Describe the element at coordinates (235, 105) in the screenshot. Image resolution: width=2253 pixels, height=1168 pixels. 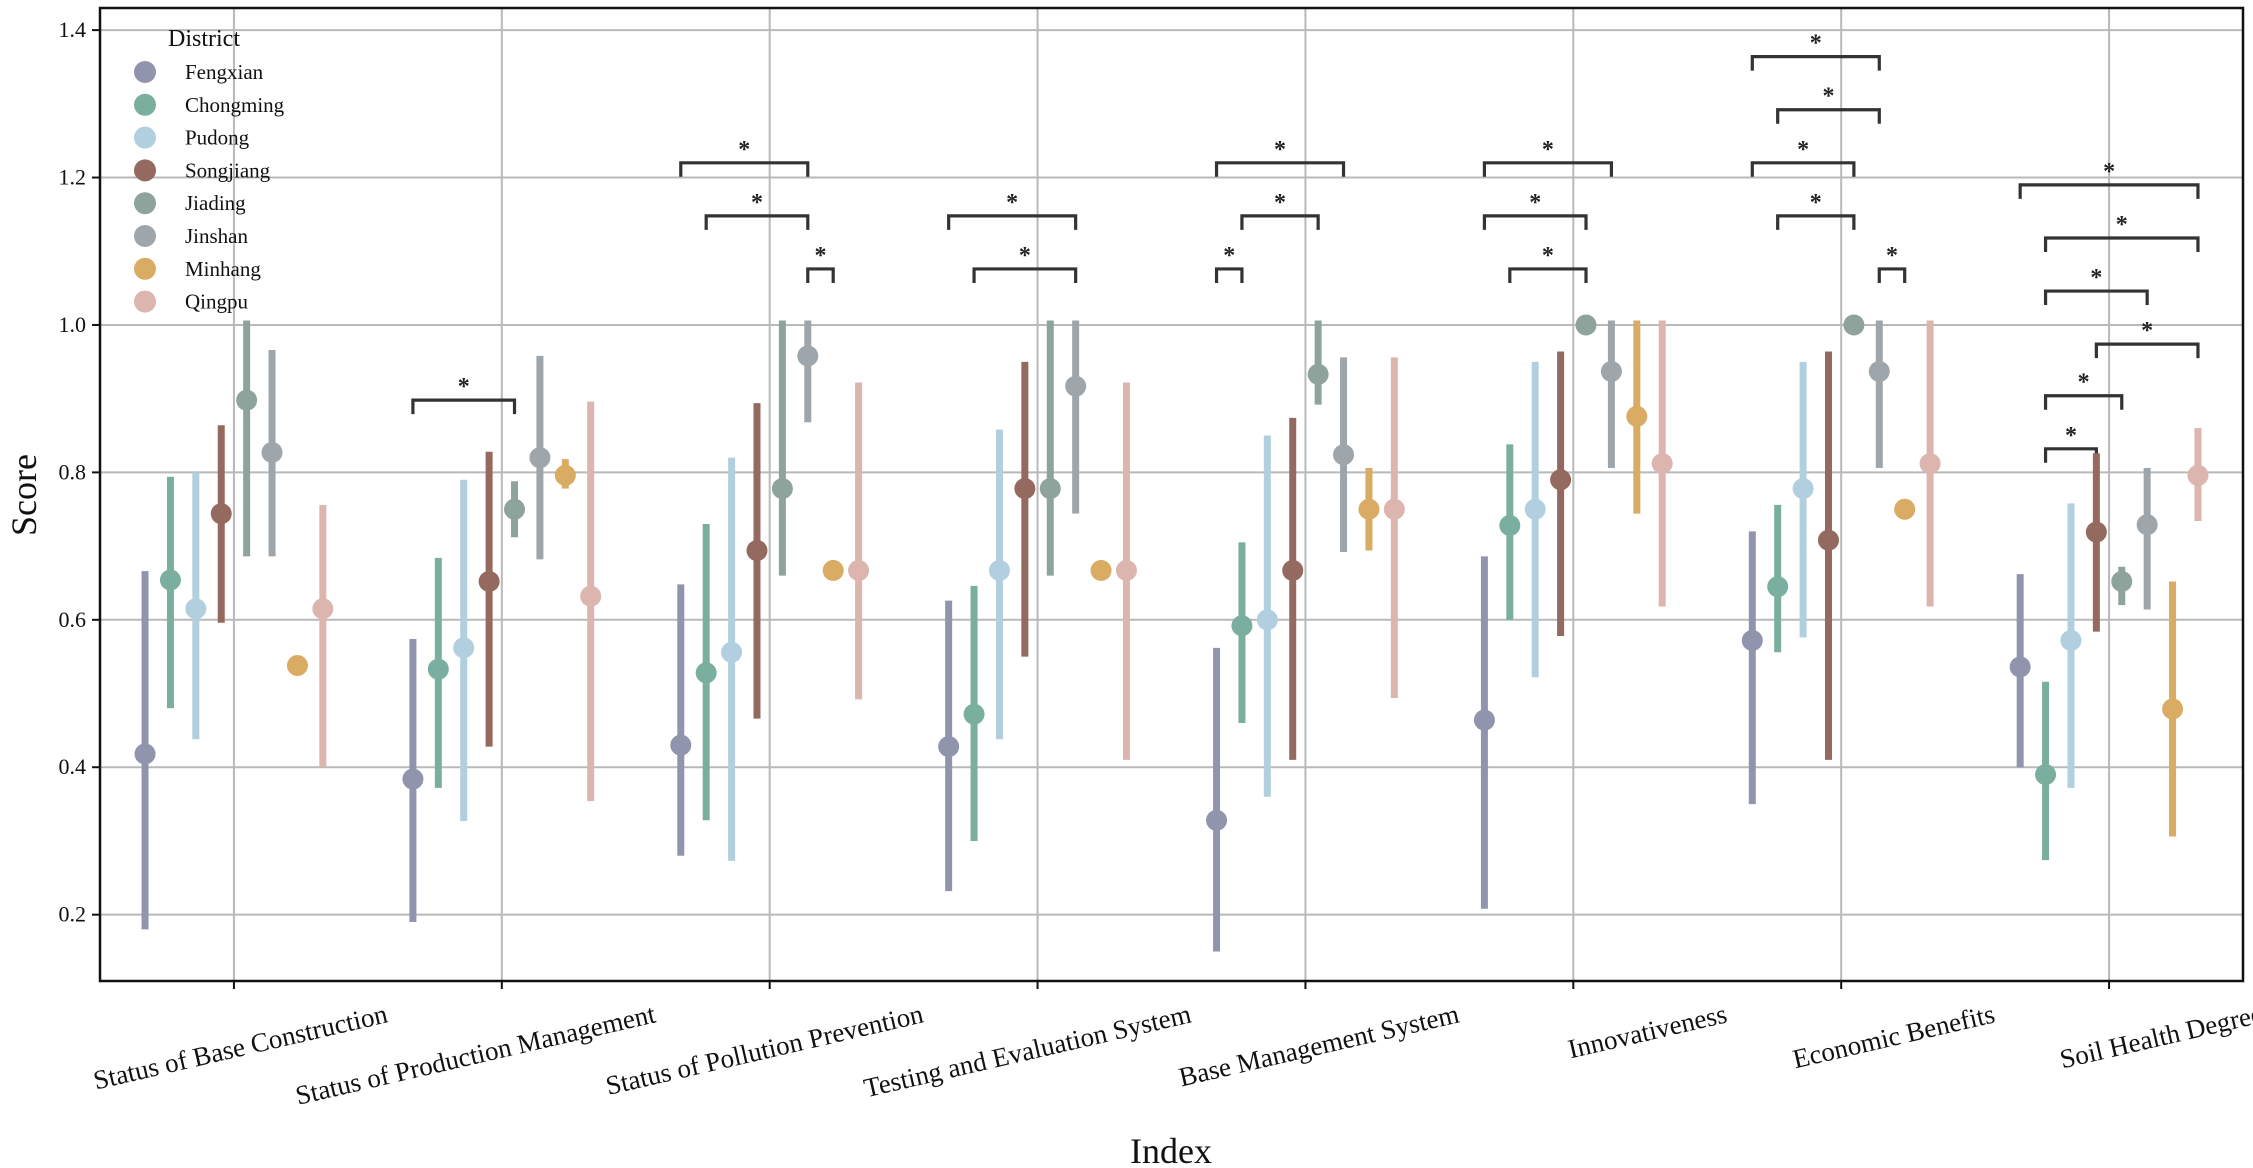
I see `legend-label: Chongming` at that location.